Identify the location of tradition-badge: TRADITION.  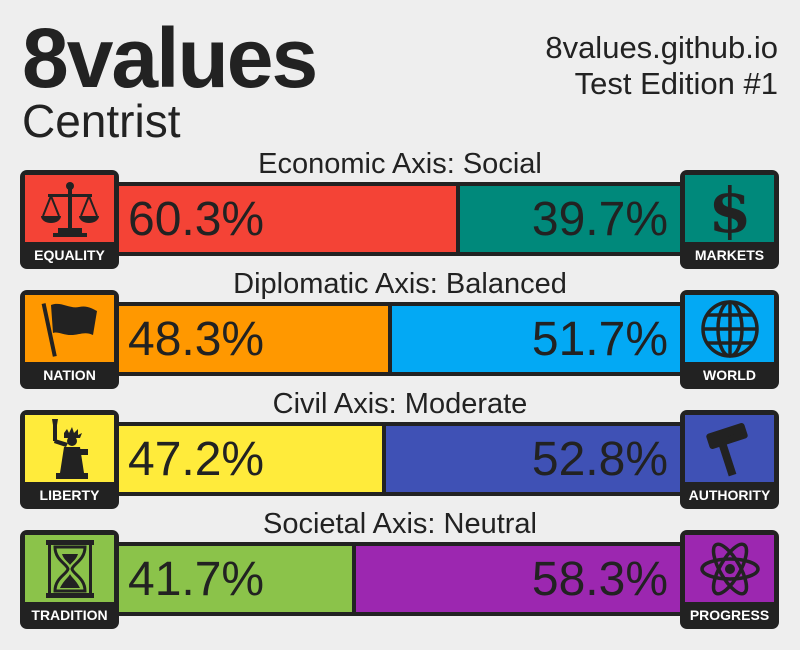
(69, 579).